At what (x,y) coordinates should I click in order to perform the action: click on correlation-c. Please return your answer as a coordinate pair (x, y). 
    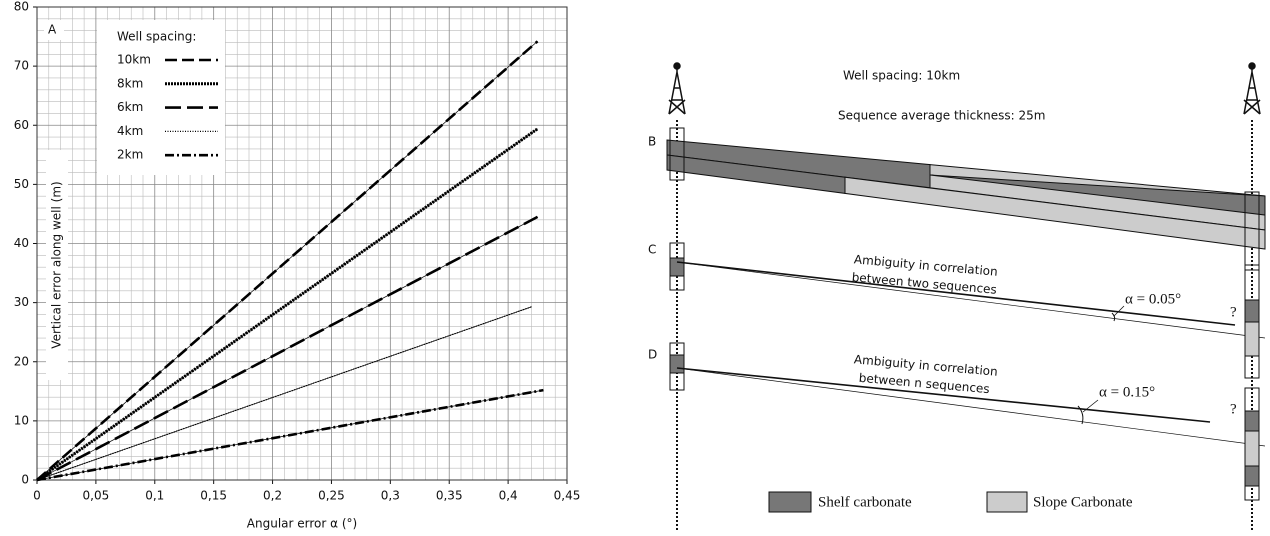
    Looking at the image, I should click on (967, 310).